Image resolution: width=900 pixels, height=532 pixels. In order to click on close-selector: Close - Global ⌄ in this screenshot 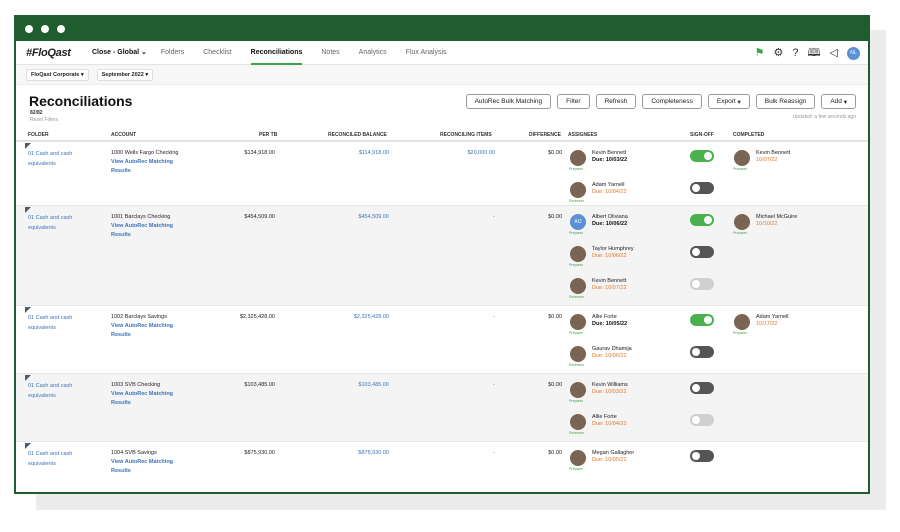, I will do `click(119, 52)`.